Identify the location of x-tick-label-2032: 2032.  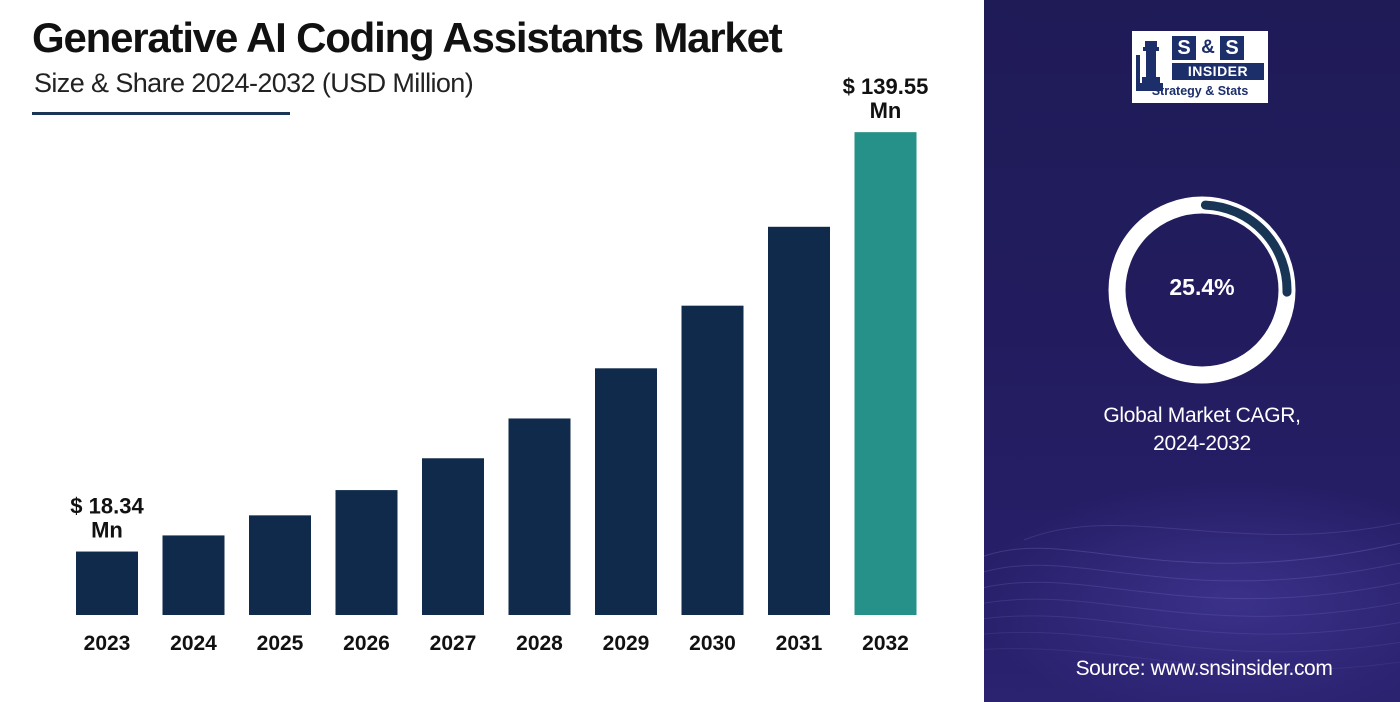
(885, 643).